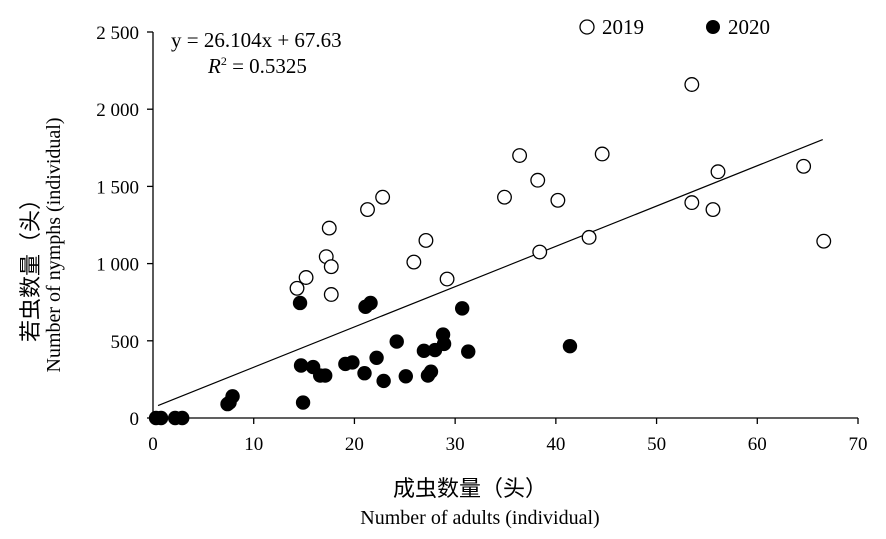  Describe the element at coordinates (214, 66) in the screenshot. I see `r-squared-symbol: R` at that location.